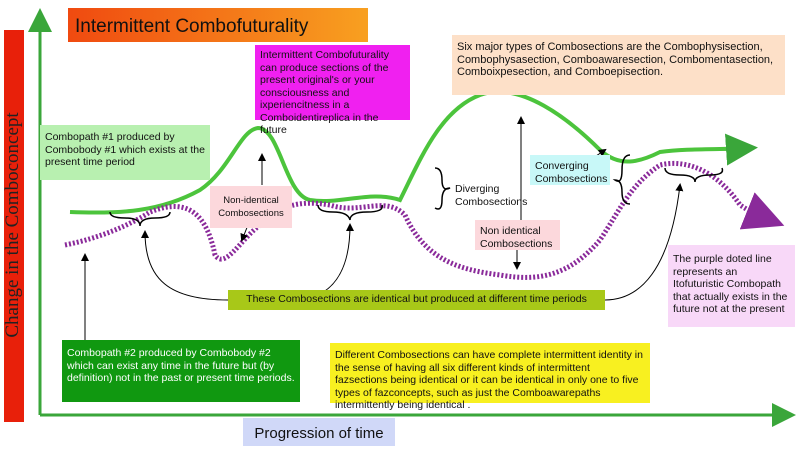  What do you see at coordinates (571, 172) in the screenshot?
I see `note: Converging Combosections` at bounding box center [571, 172].